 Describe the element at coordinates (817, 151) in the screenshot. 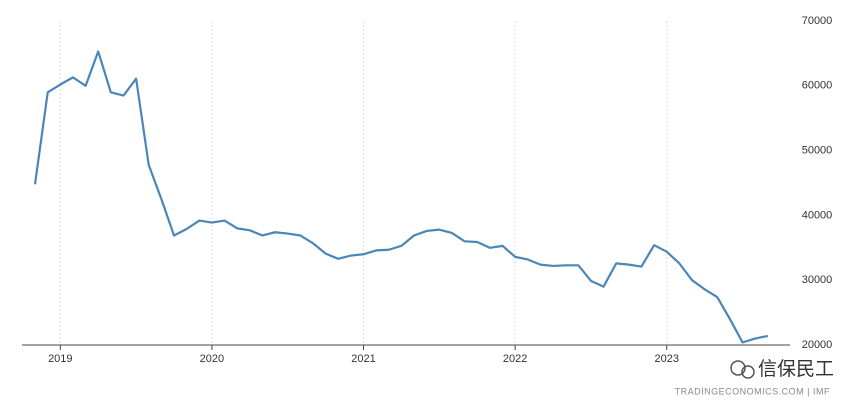

I see `y-tick-label: 50000` at that location.